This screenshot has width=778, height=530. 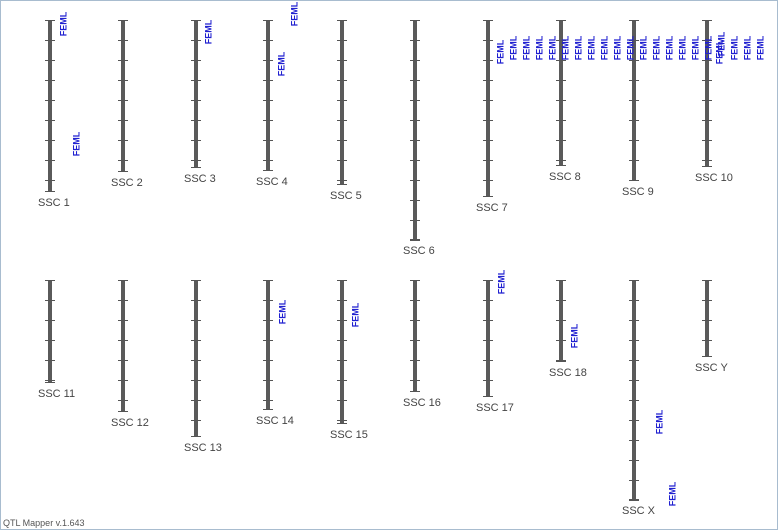 What do you see at coordinates (568, 373) in the screenshot?
I see `chromosome-label: SSC 18` at bounding box center [568, 373].